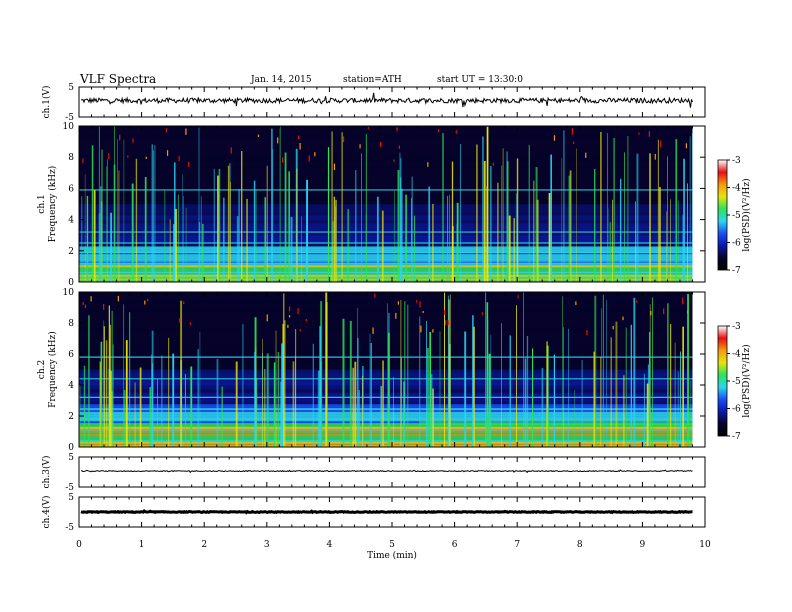 The width and height of the screenshot is (792, 612). Describe the element at coordinates (69, 293) in the screenshot. I see `y-tick-label: 10` at that location.